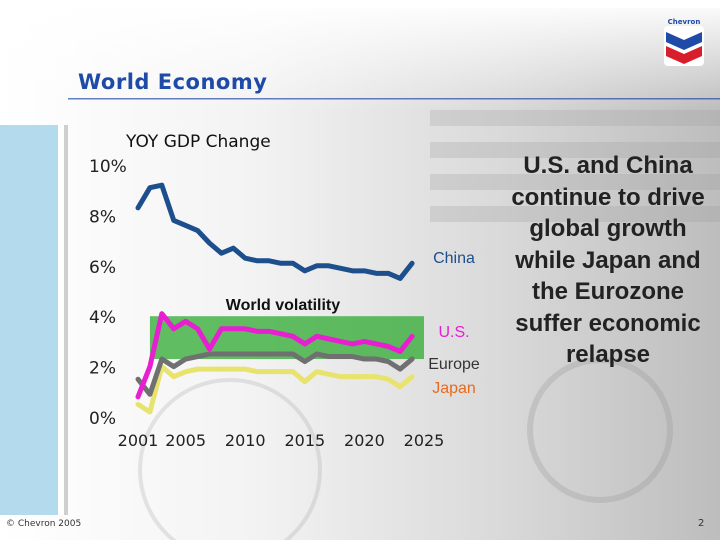 The width and height of the screenshot is (720, 540). I want to click on y-tick-label: 4%, so click(102, 318).